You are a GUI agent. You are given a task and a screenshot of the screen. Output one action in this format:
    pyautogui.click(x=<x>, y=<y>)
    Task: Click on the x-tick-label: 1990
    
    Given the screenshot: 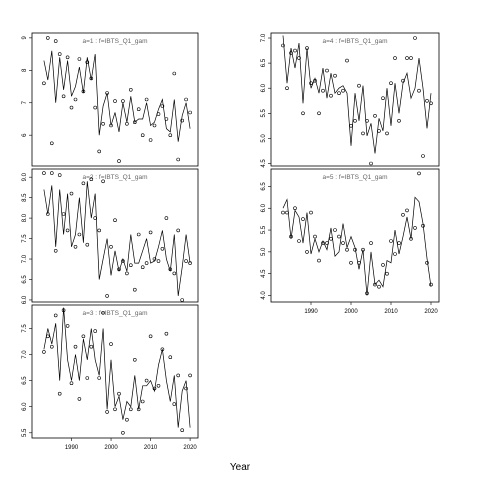 What is the action you would take?
    pyautogui.click(x=72, y=448)
    